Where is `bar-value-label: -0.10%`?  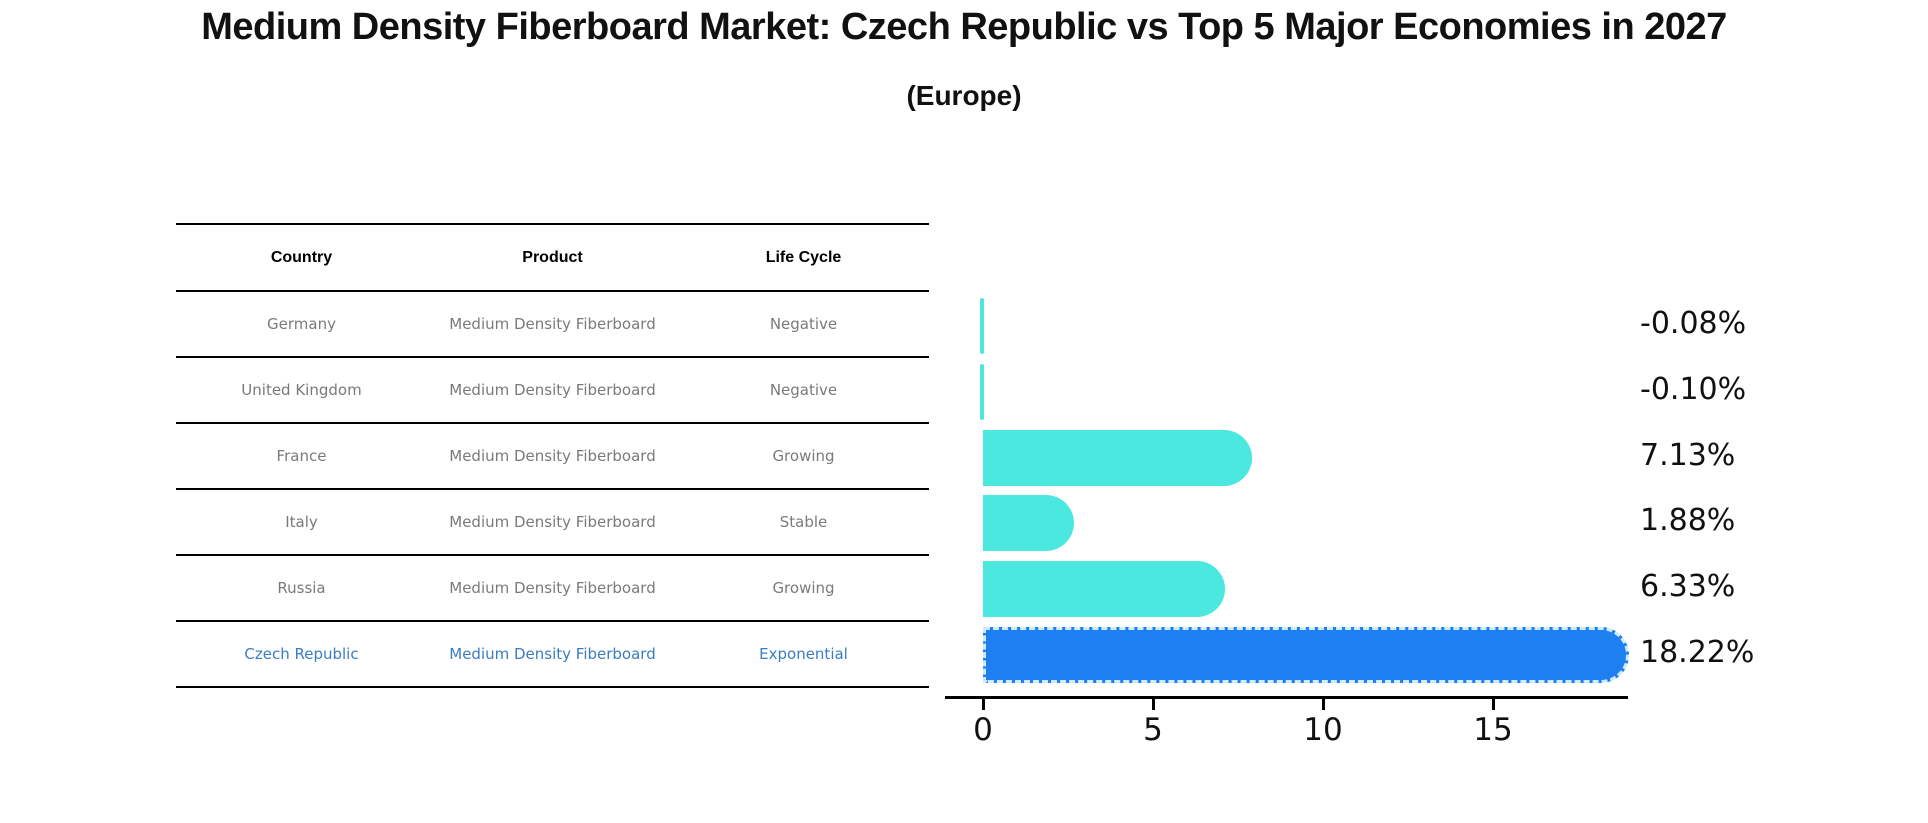
bar-value-label: -0.10% is located at coordinates (1693, 389).